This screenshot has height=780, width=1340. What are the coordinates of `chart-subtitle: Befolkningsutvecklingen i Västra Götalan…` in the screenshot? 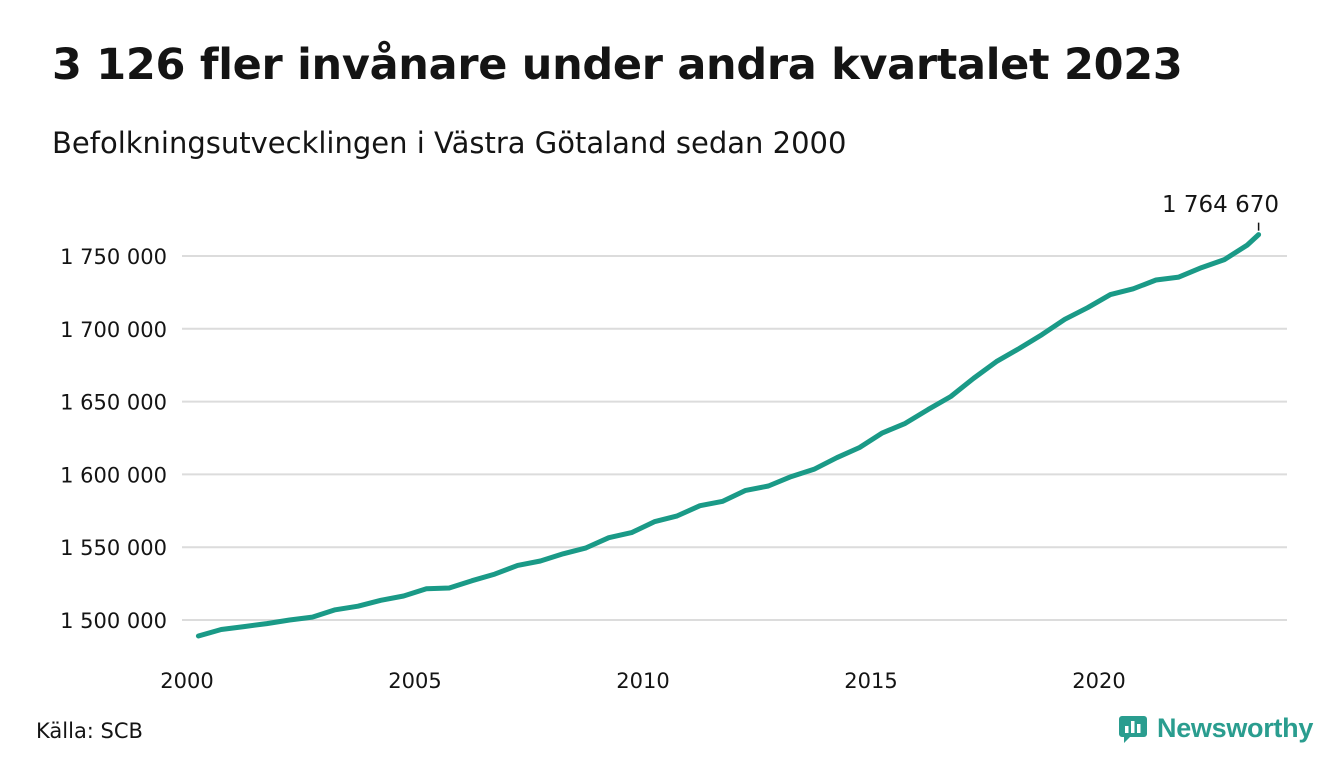 It's located at (449, 143).